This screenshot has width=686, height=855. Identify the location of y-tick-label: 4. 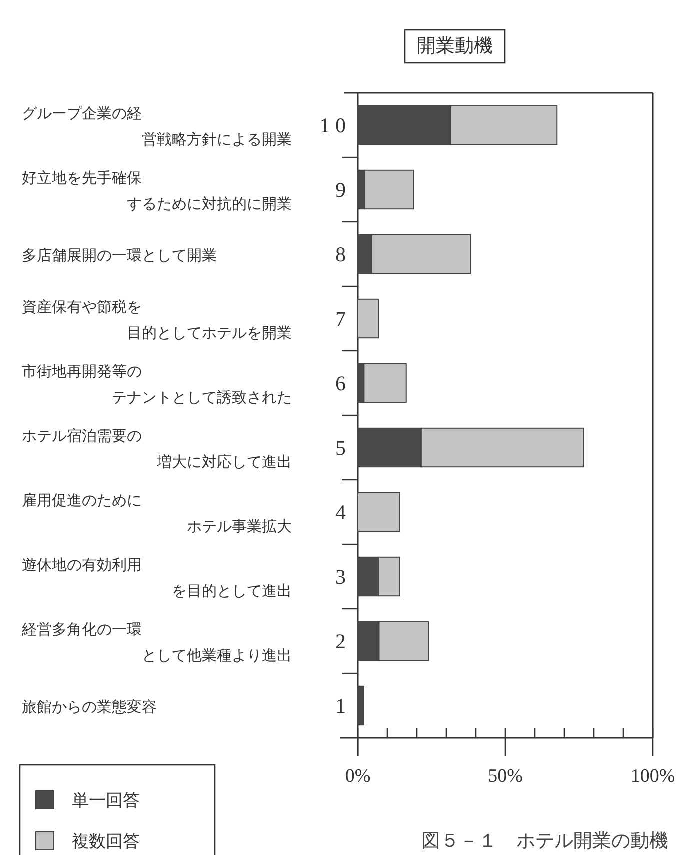
(341, 512).